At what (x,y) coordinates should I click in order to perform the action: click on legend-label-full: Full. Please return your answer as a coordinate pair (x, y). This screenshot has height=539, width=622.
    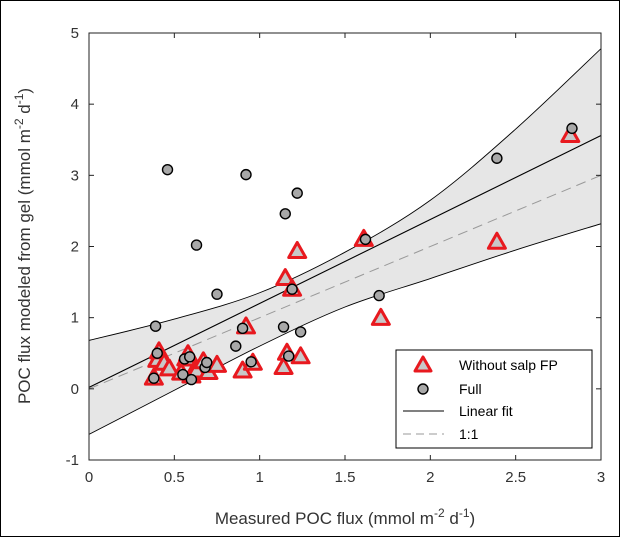
    Looking at the image, I should click on (470, 389).